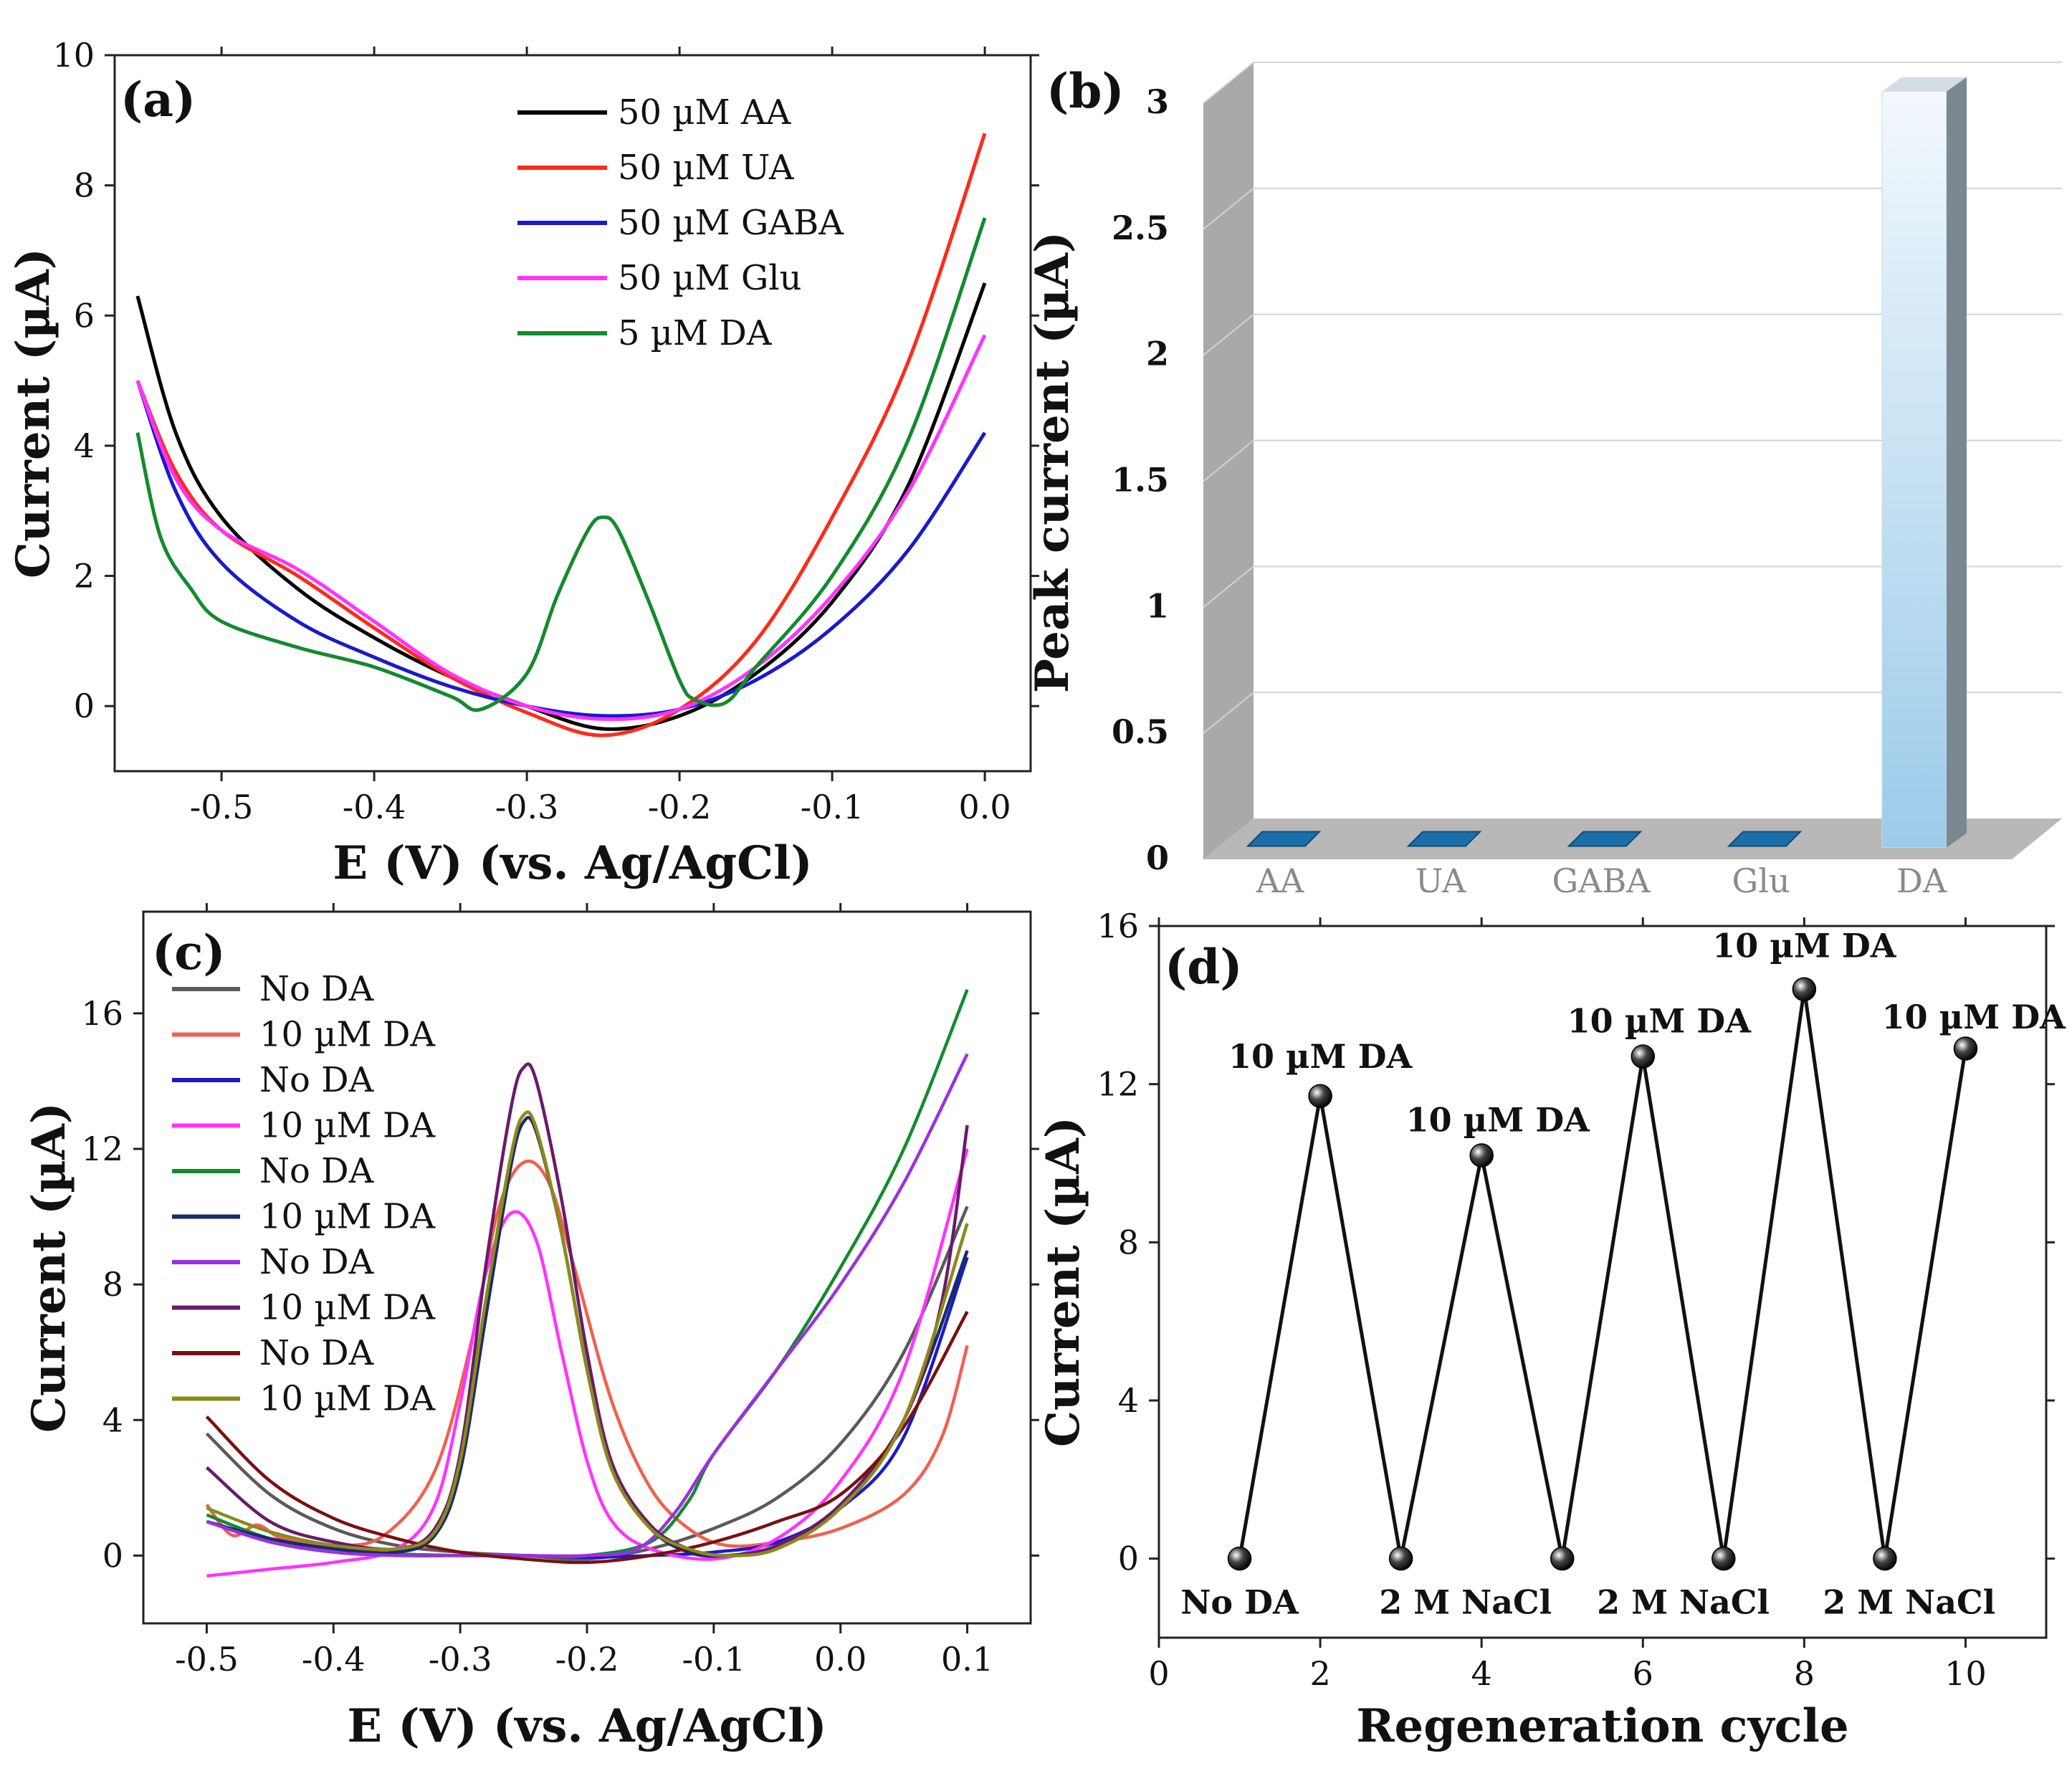  What do you see at coordinates (374, 807) in the screenshot?
I see `x-tick-label: -0.4` at bounding box center [374, 807].